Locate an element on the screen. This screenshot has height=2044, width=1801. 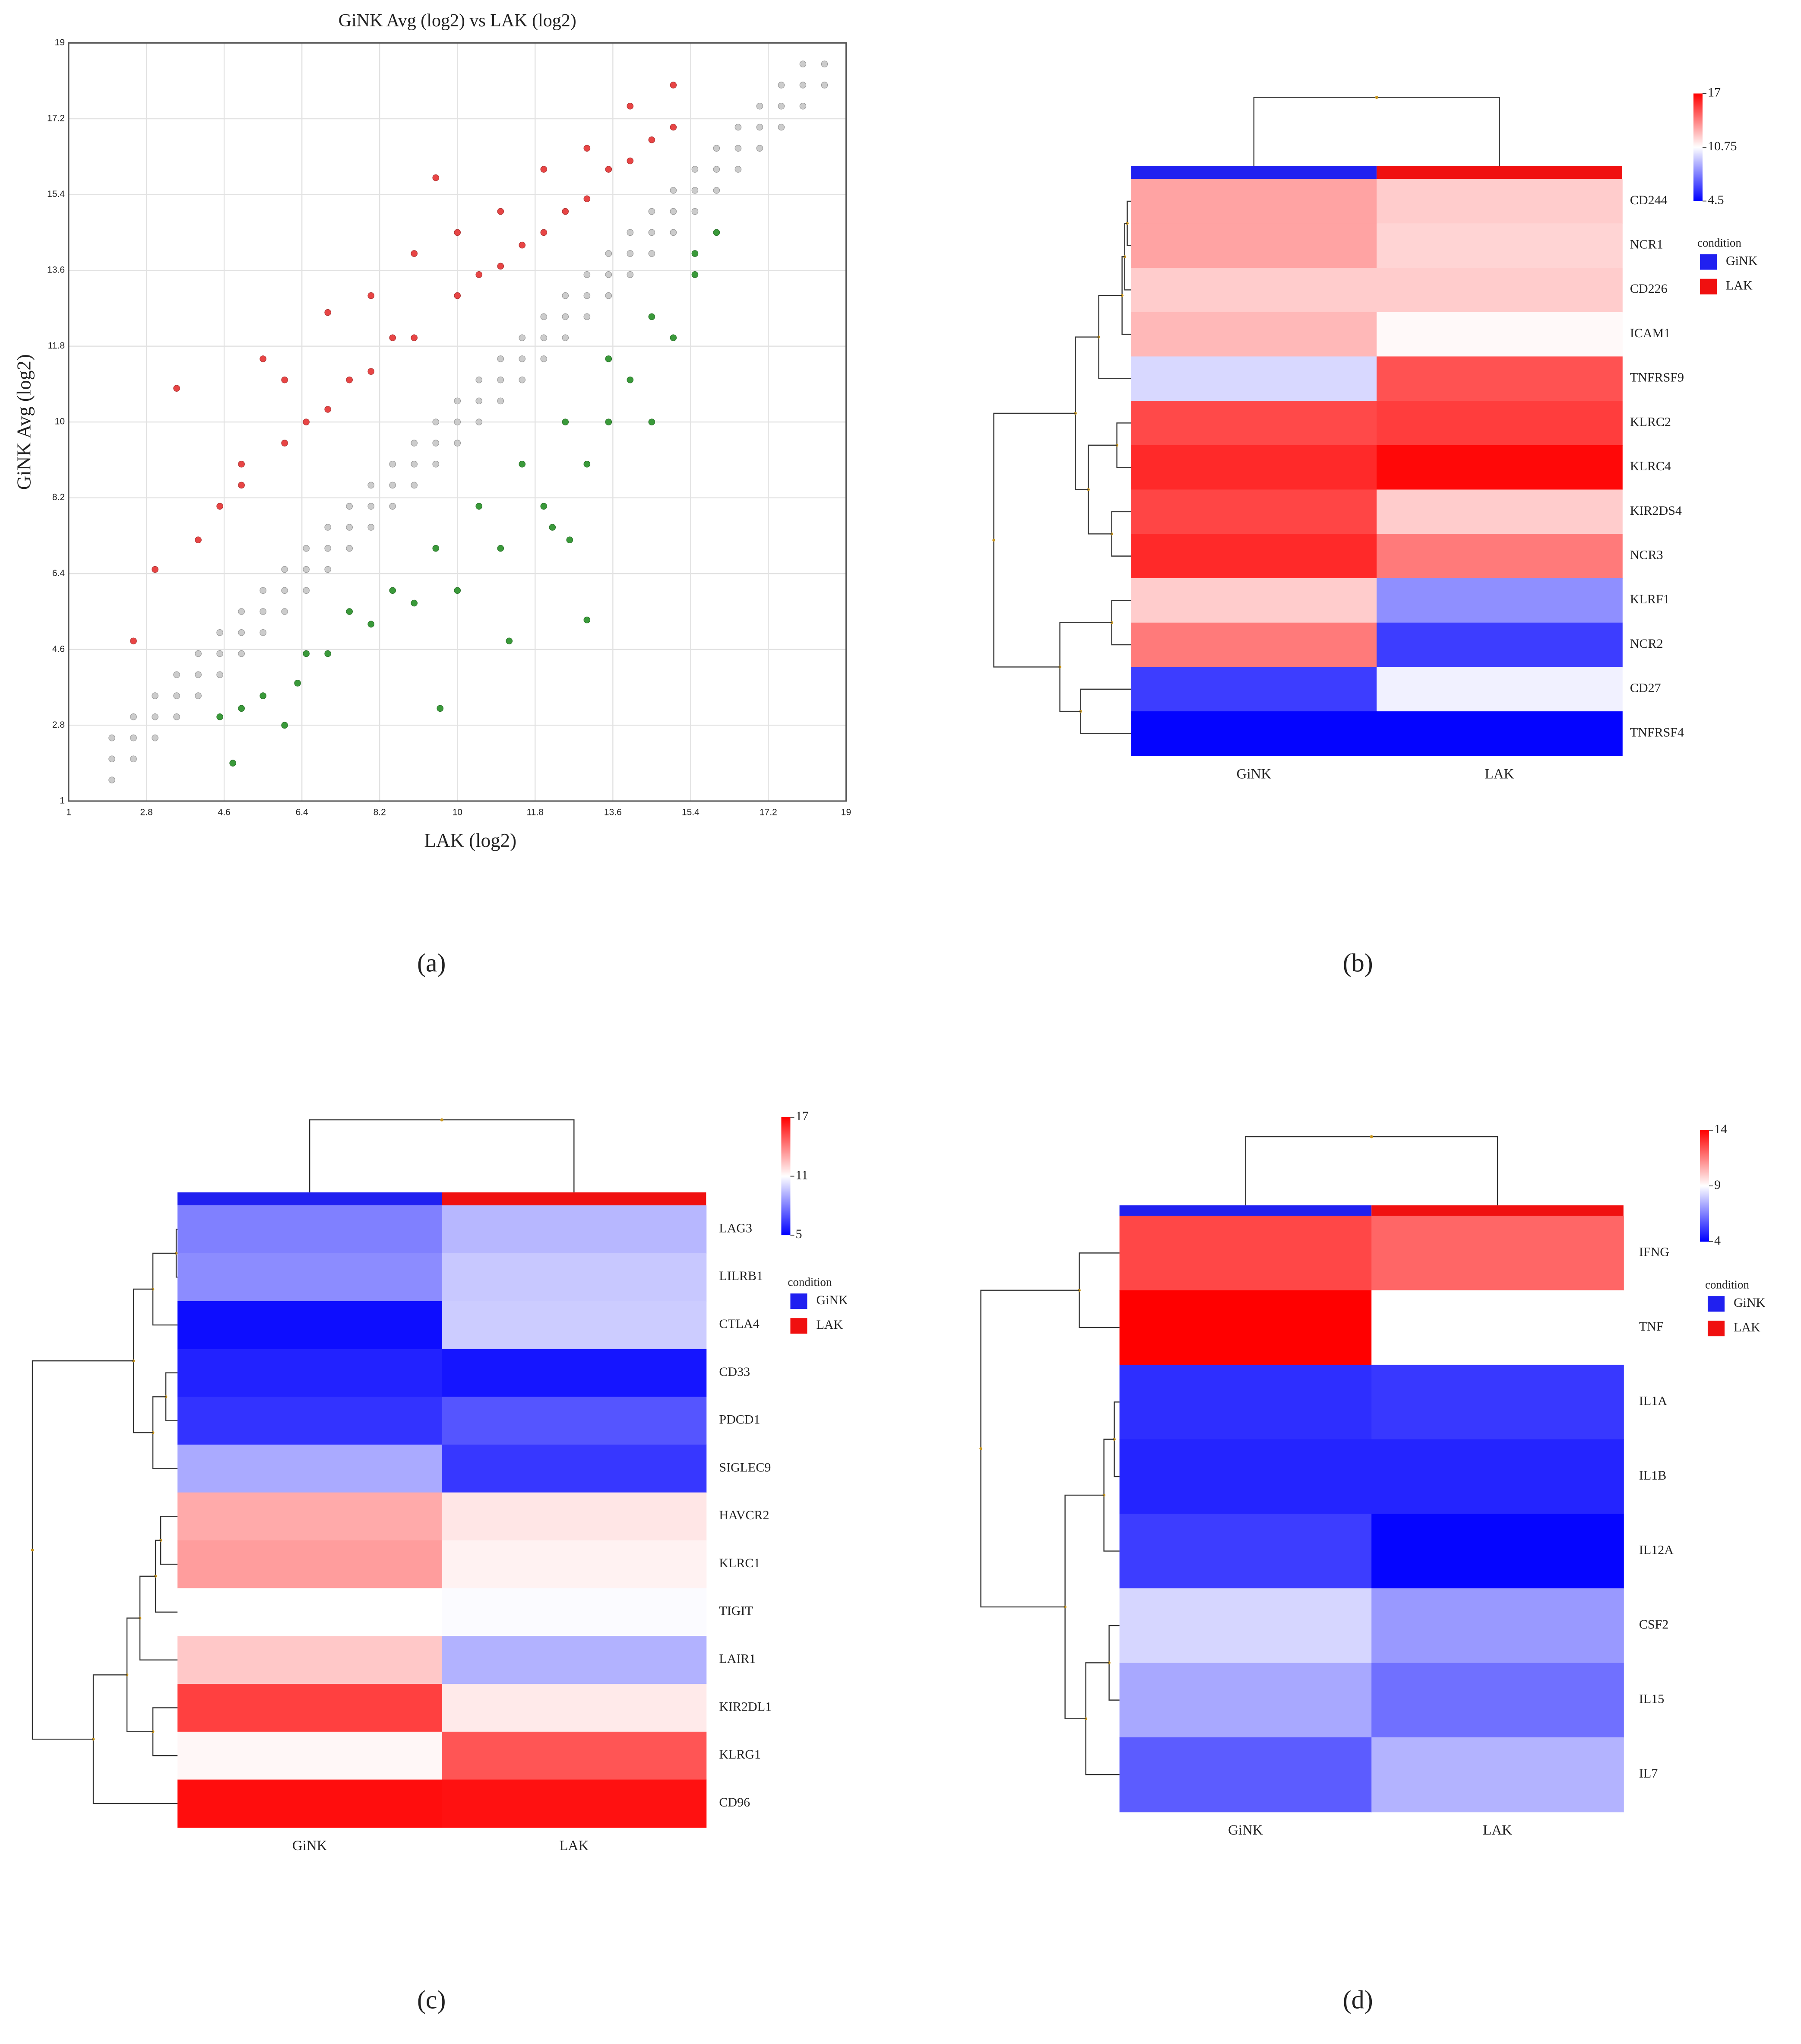
y-tick-label: 4.6 is located at coordinates (58, 649).